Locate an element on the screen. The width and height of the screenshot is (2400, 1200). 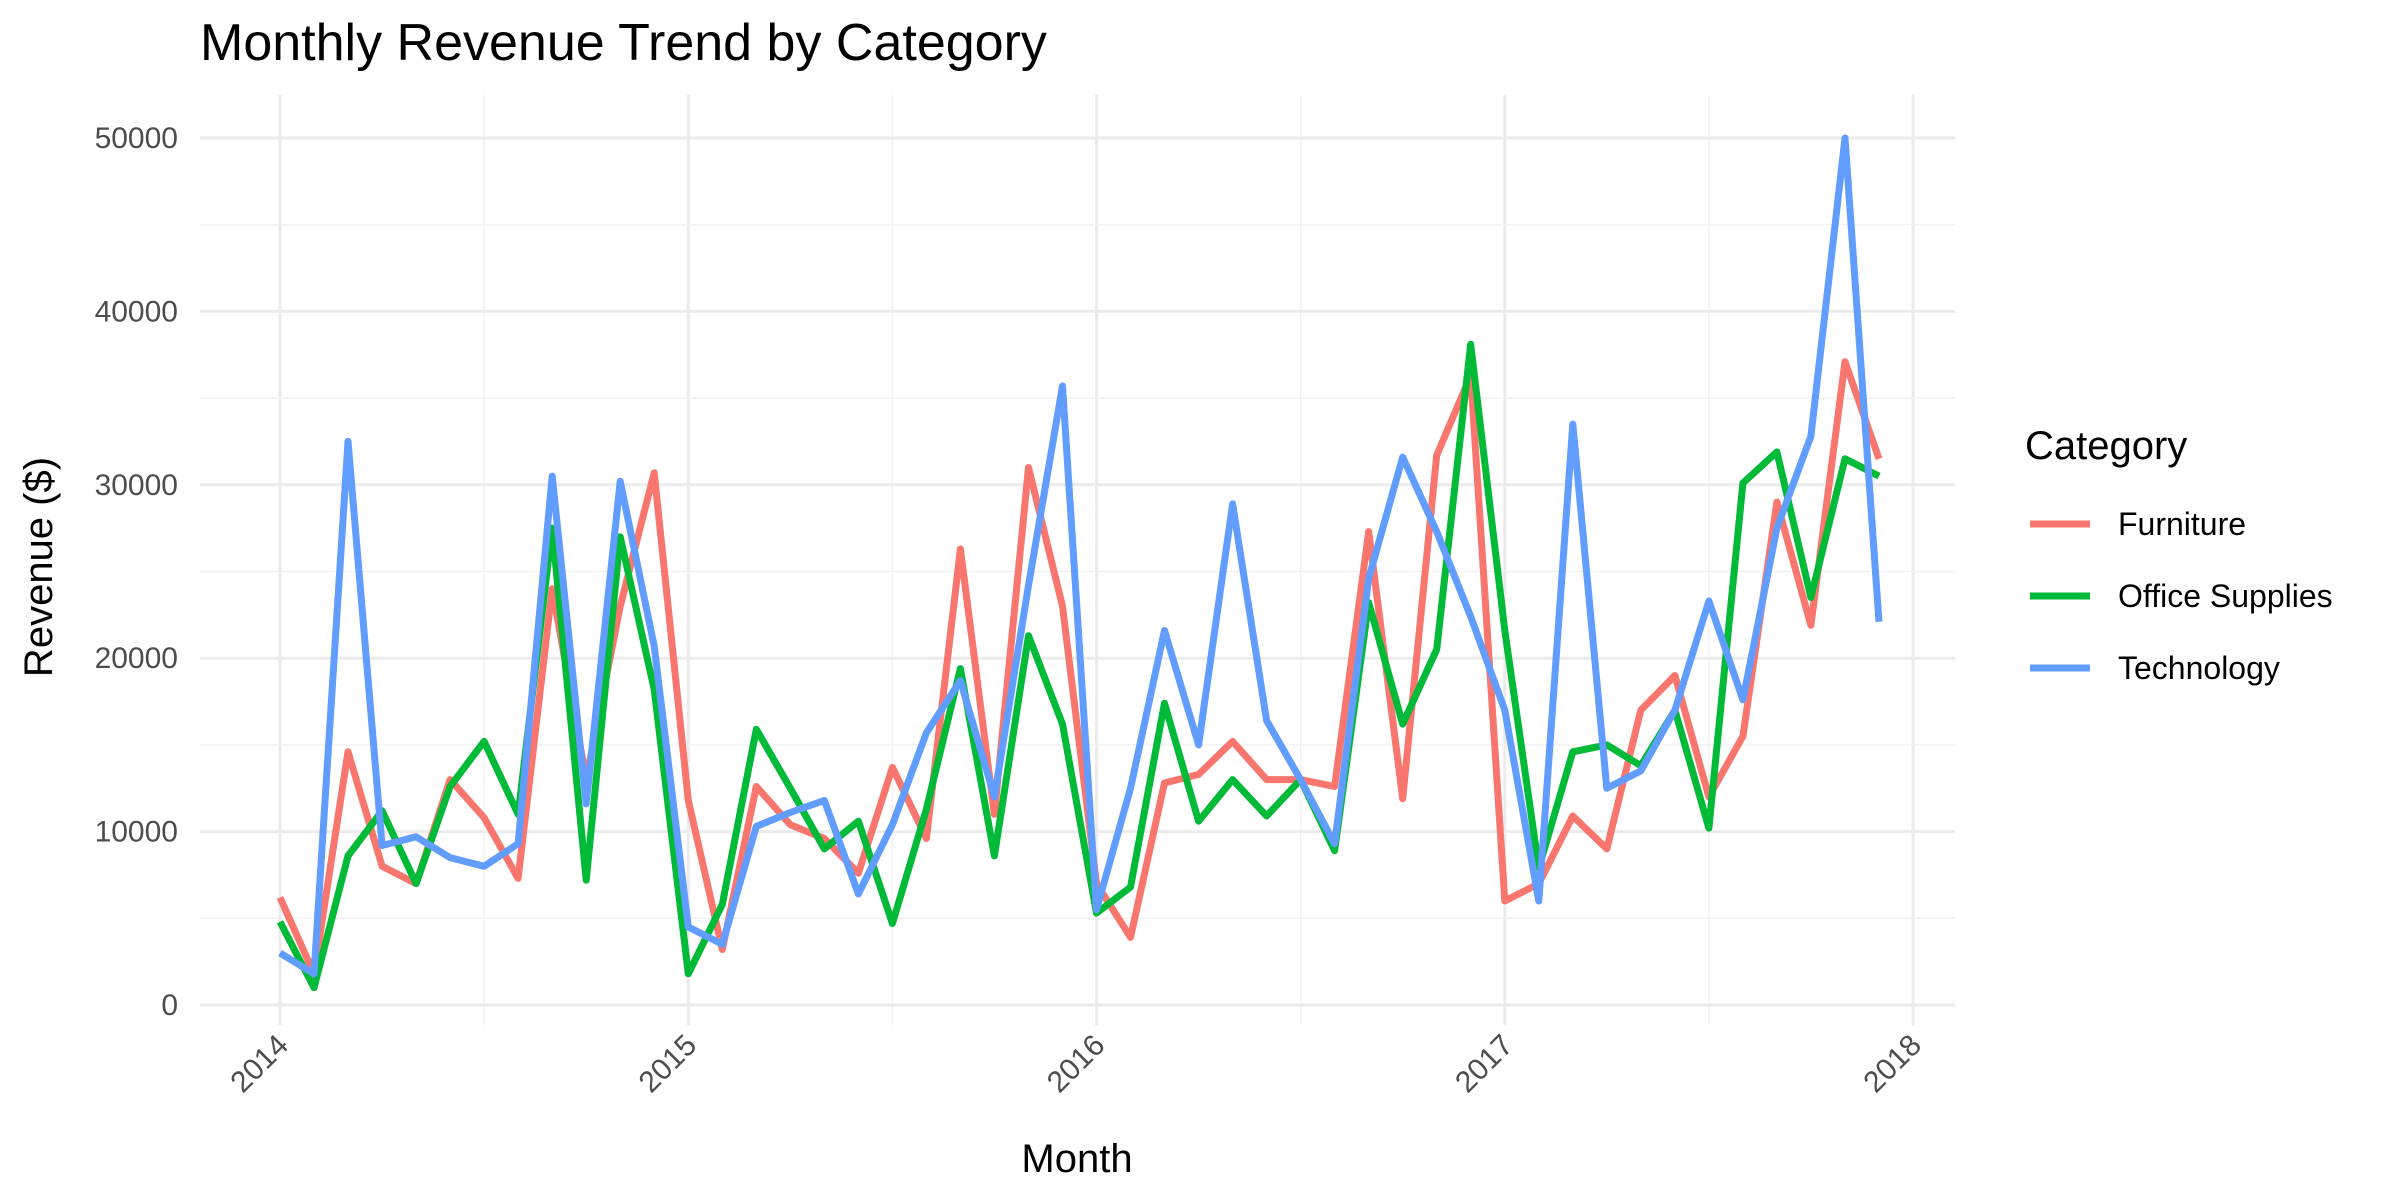
y-axis-title: Revenue ($) is located at coordinates (39, 567).